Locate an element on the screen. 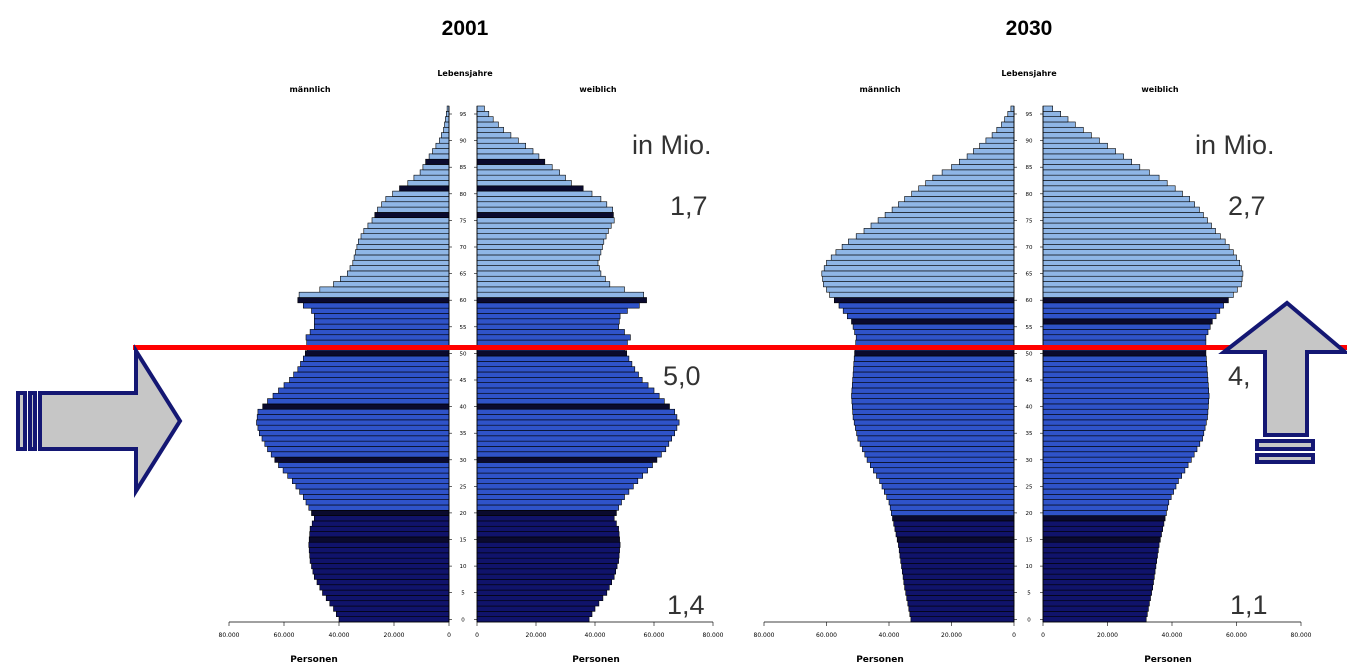  chart-title-2001: 2001 is located at coordinates (465, 28).